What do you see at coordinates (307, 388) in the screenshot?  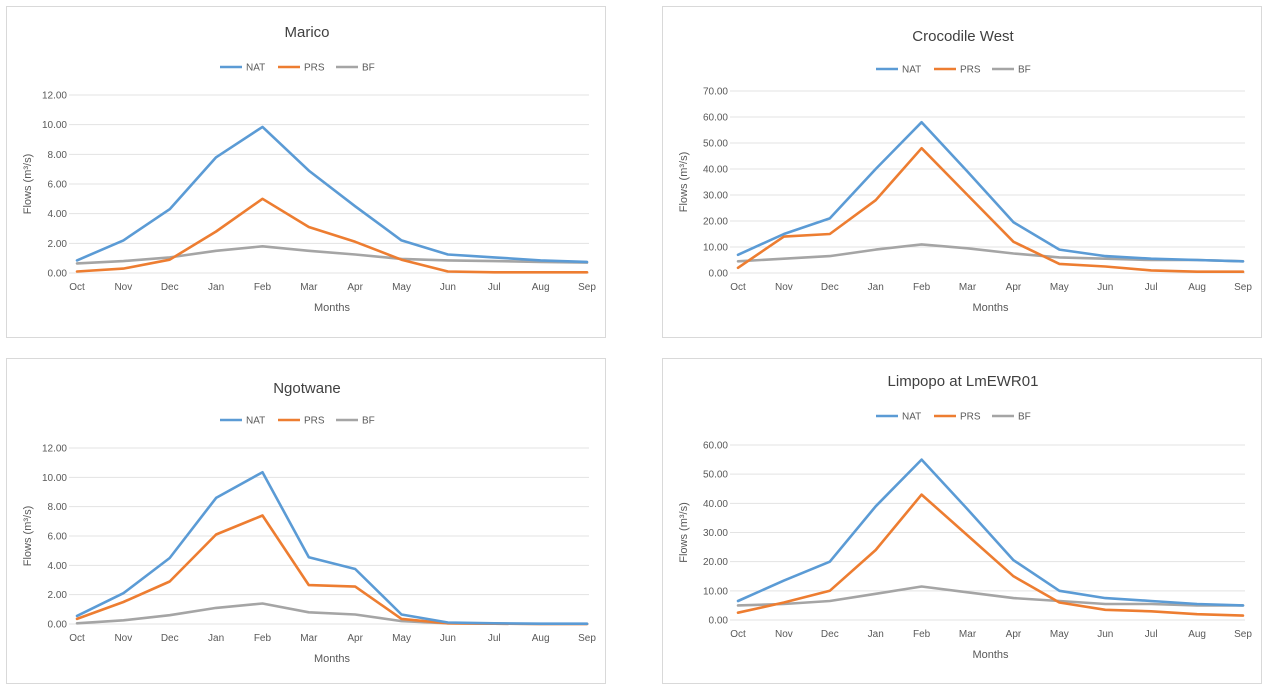 I see `chart-title: Ngotwane` at bounding box center [307, 388].